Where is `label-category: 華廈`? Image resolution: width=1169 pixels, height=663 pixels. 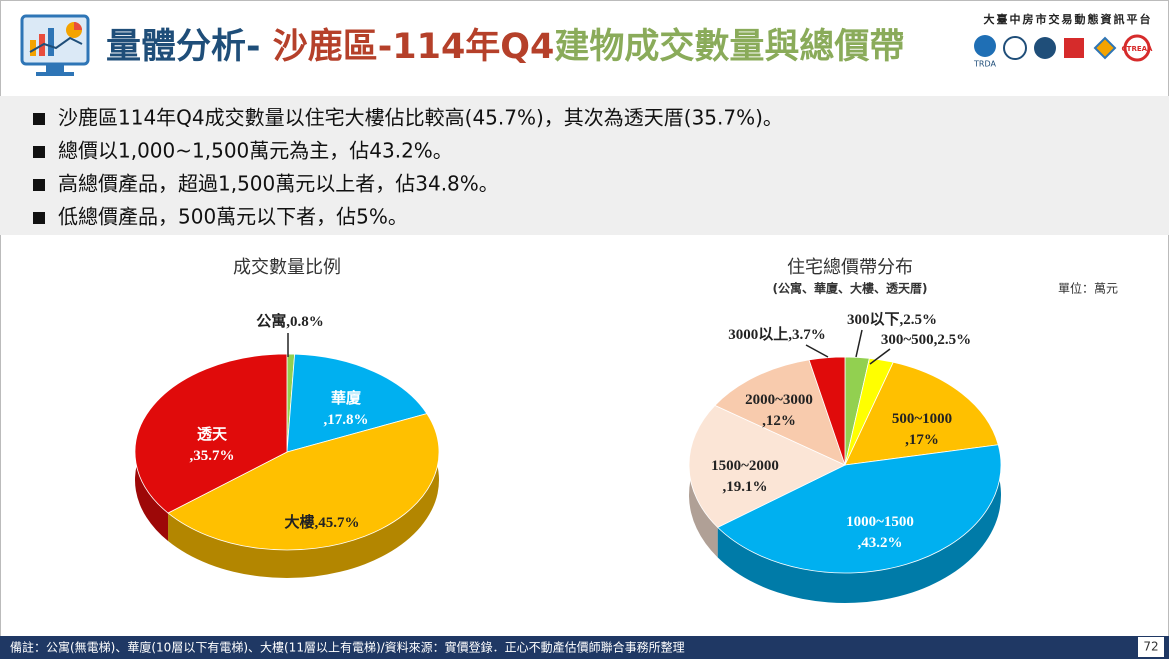 label-category: 華廈 is located at coordinates (346, 398).